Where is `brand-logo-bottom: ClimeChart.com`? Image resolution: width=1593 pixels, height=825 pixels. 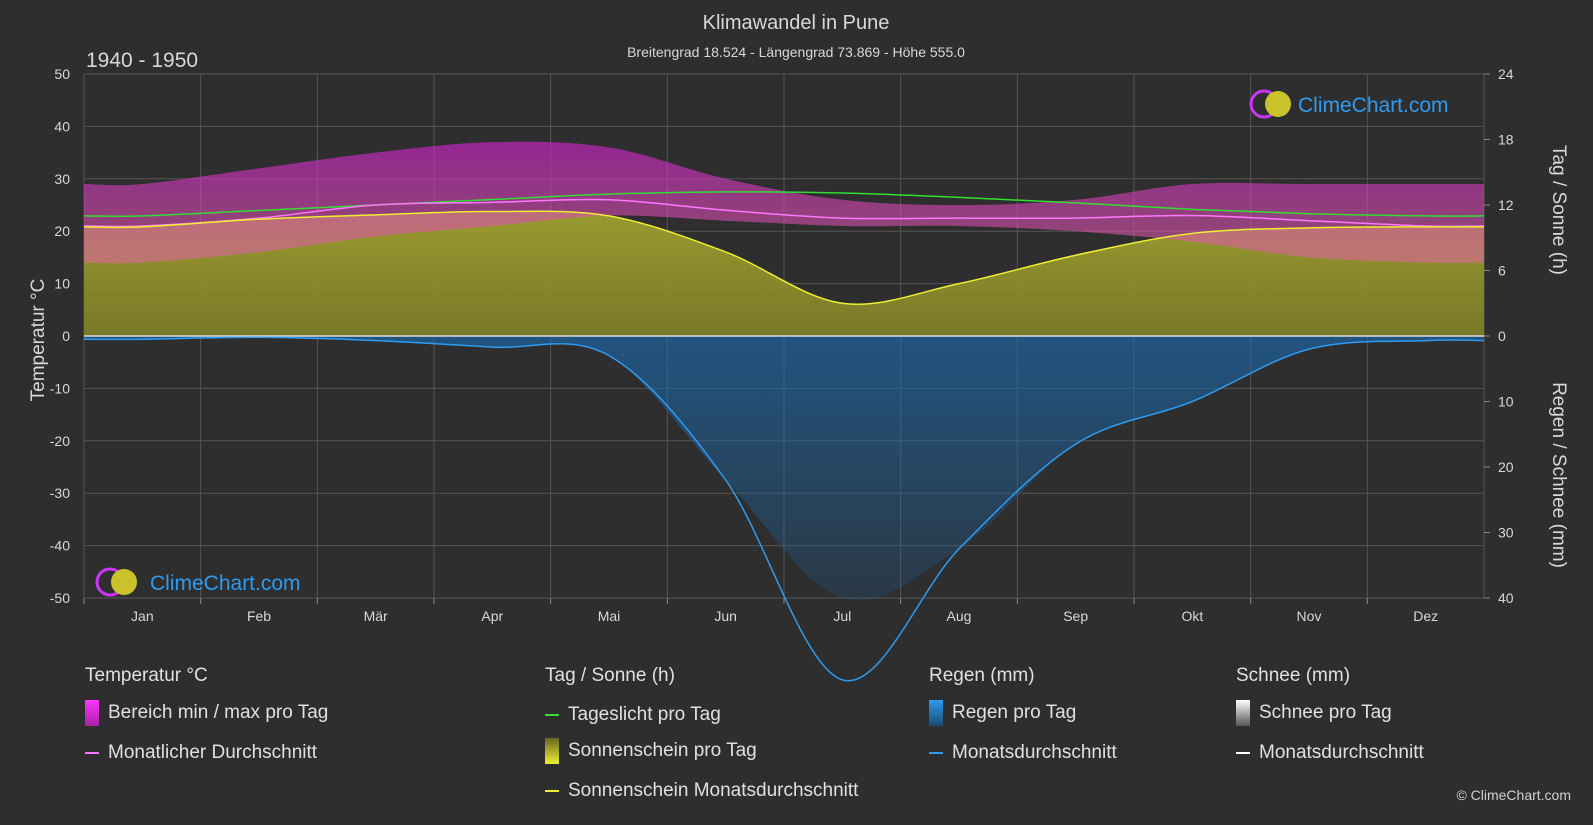 brand-logo-bottom: ClimeChart.com is located at coordinates (198, 582).